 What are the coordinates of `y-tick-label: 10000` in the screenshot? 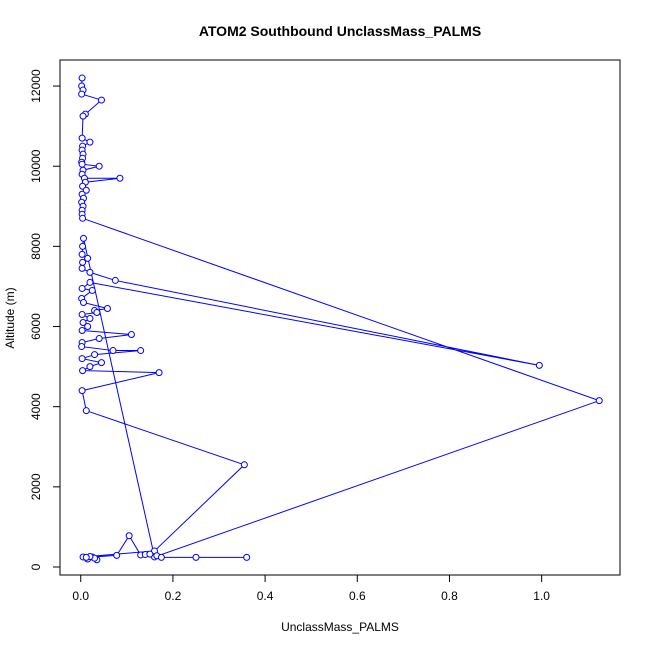 It's located at (36, 166).